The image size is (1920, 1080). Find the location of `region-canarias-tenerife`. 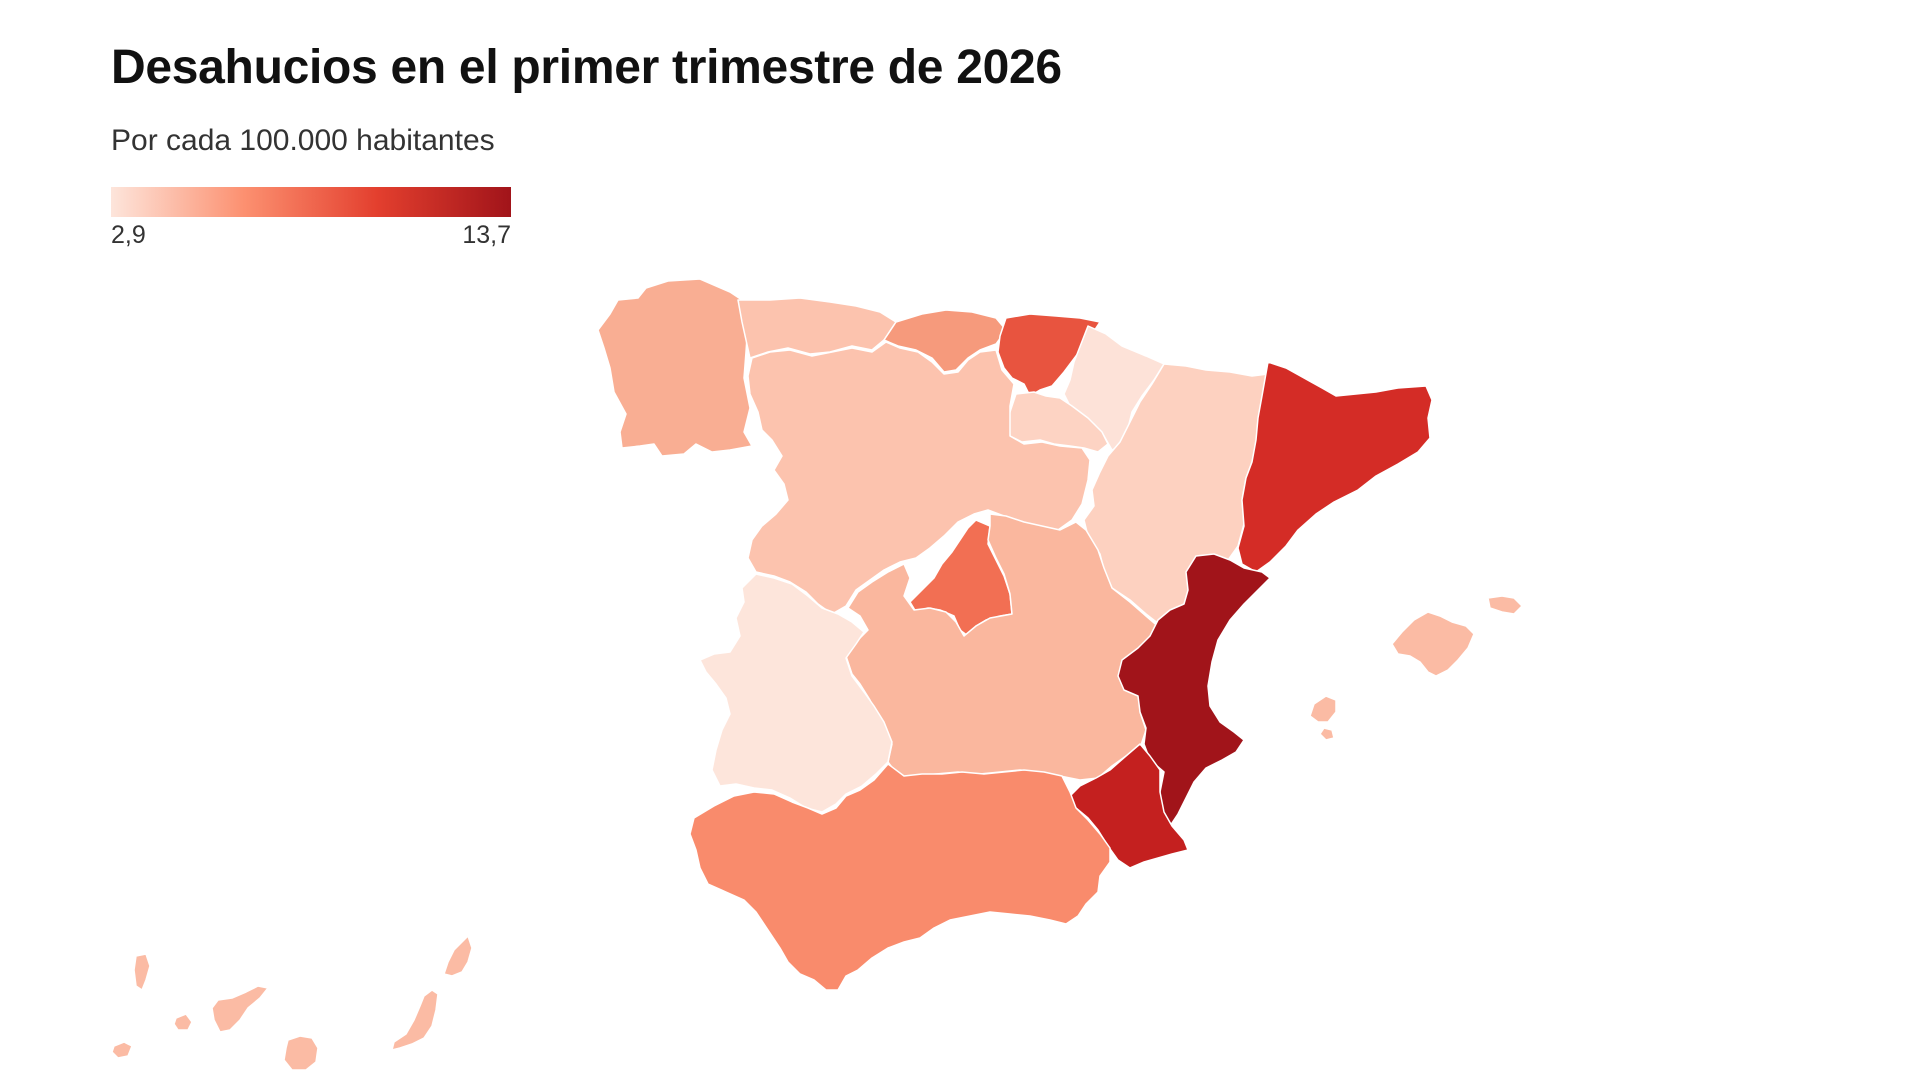

region-canarias-tenerife is located at coordinates (240, 1009).